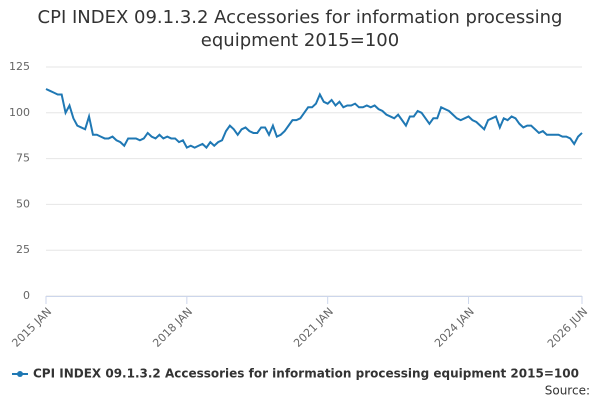 Image resolution: width=600 pixels, height=400 pixels. I want to click on x-tick-label: 2015 JAN, so click(31, 327).